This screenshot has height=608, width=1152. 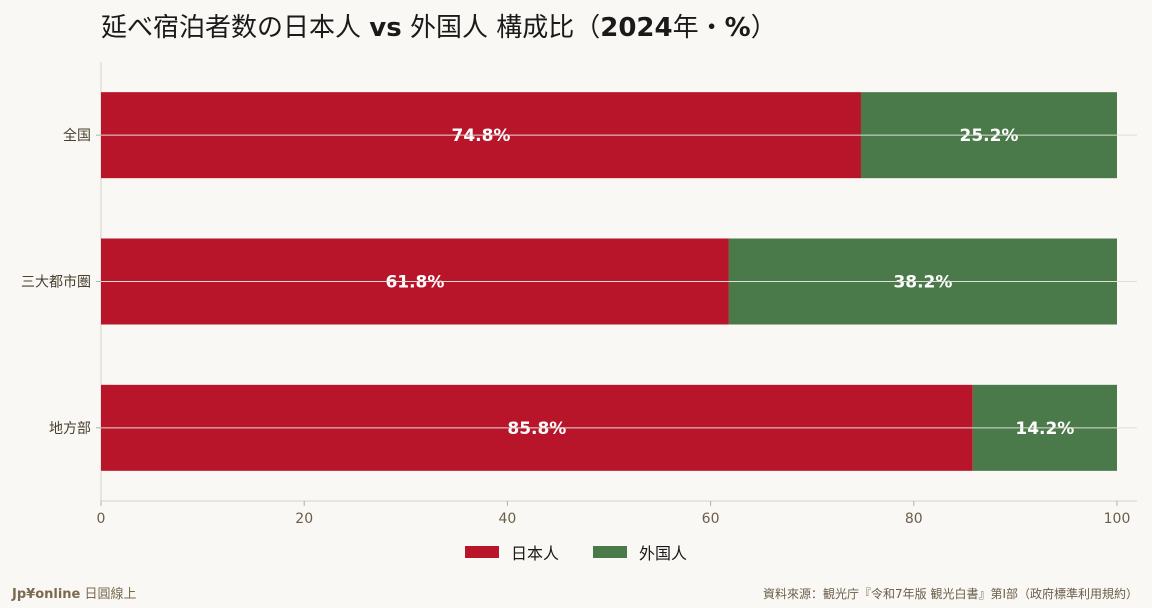 I want to click on chart-title: 延べ宿泊者数の日本人 vs 外国人 構成比（2024年・%）, so click(x=439, y=28).